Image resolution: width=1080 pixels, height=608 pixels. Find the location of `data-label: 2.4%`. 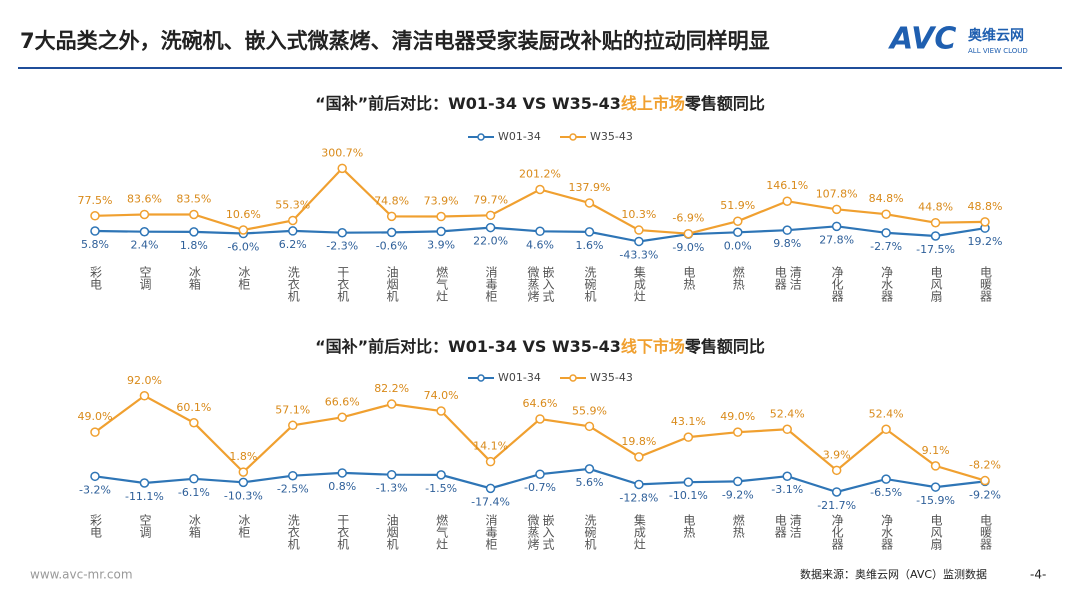

data-label: 2.4% is located at coordinates (144, 245).